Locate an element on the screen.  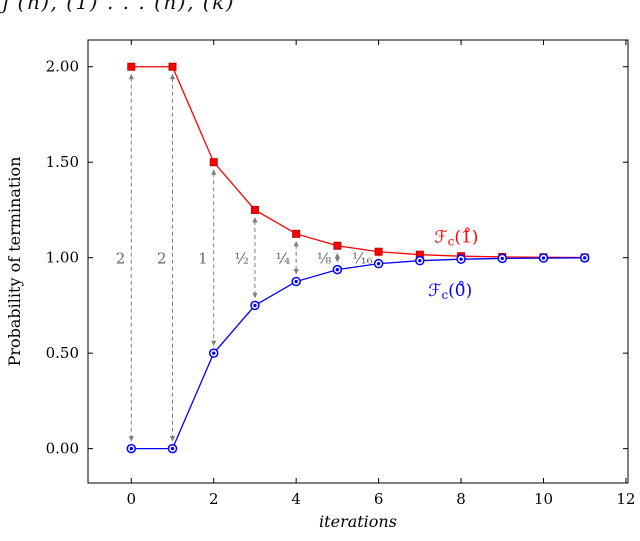
y-tick-label: 0.00 is located at coordinates (62, 449).